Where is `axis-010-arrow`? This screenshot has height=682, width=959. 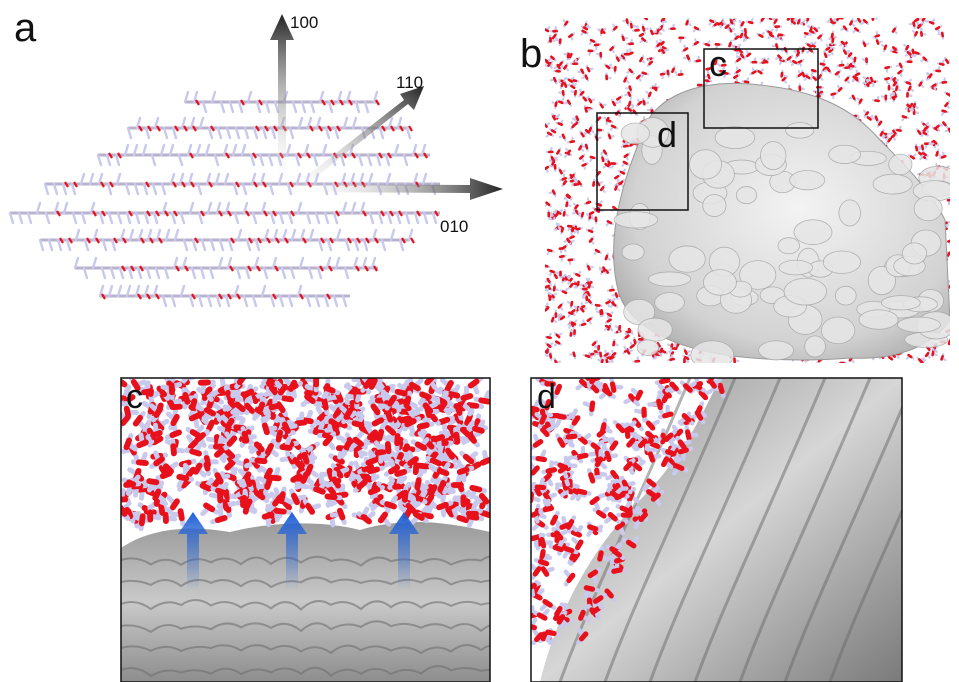
axis-010-arrow is located at coordinates (396, 189).